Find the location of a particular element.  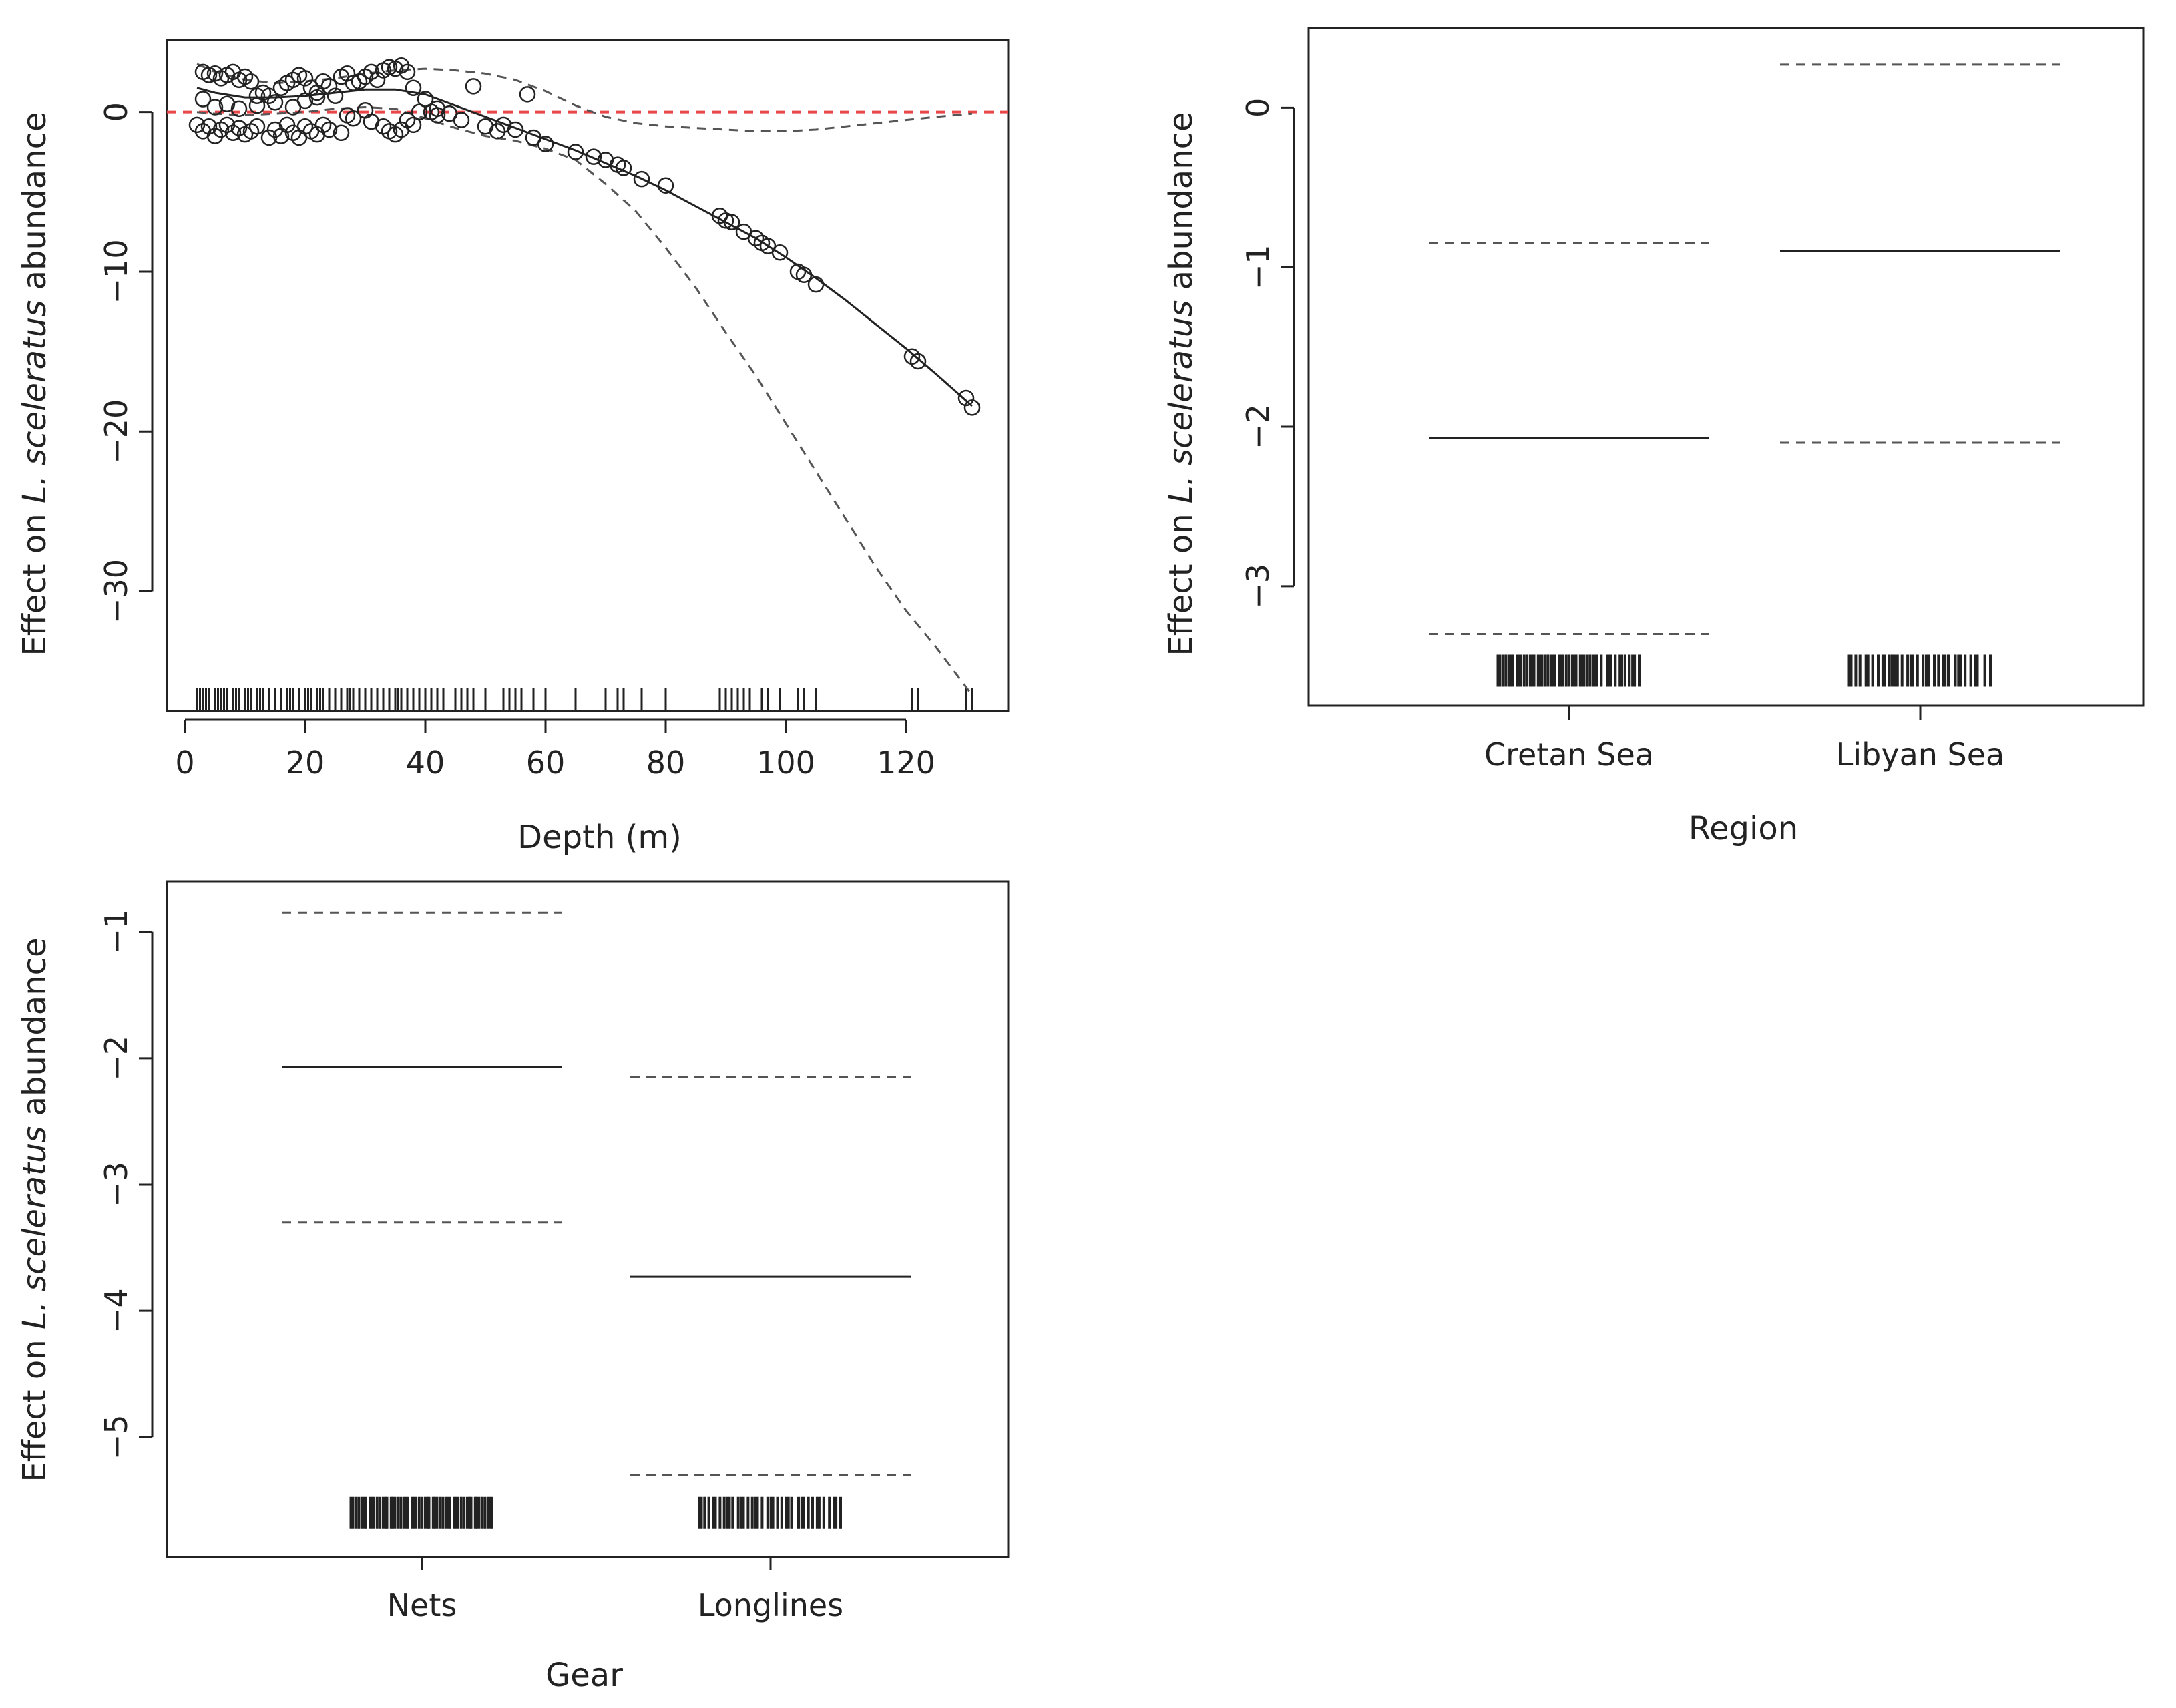

y-tick-label-0: 0 is located at coordinates (116, 112).